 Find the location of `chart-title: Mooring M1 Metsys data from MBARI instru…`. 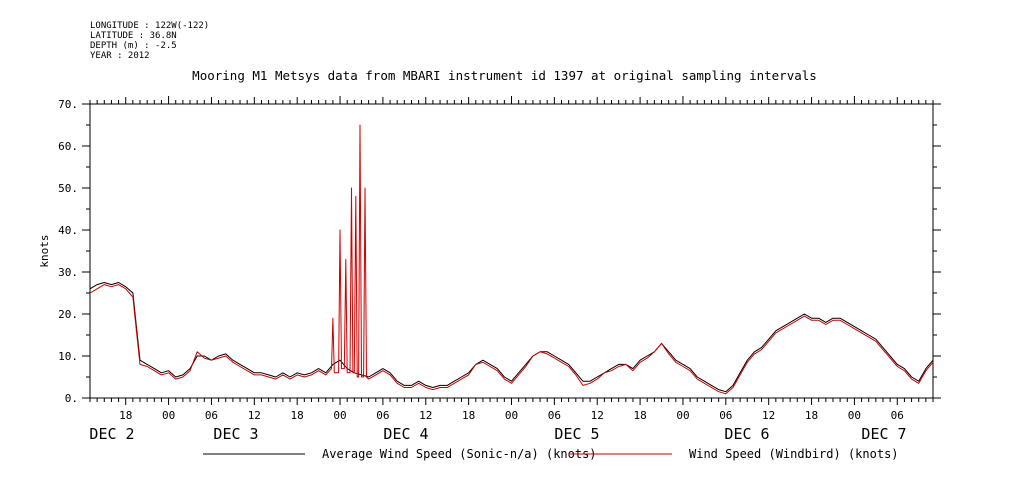

chart-title: Mooring M1 Metsys data from MBARI instru… is located at coordinates (504, 75).